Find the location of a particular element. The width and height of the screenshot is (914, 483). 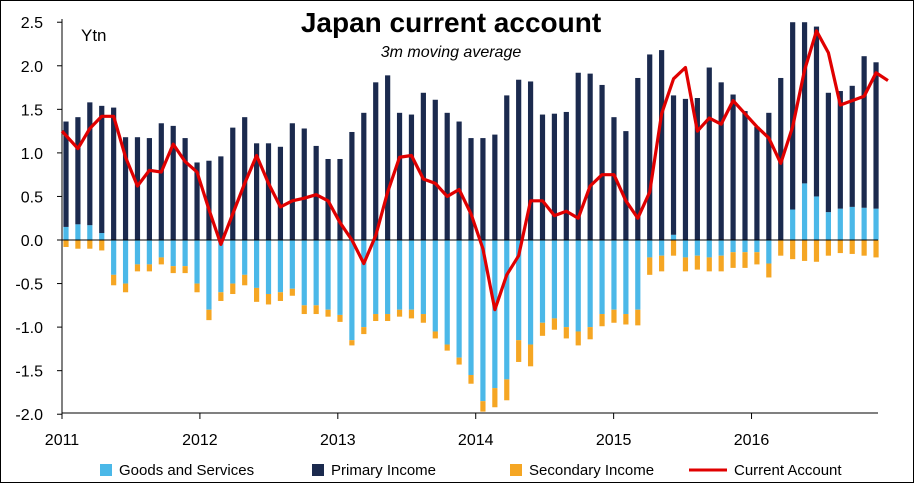

x-tick-label: 2011 is located at coordinates (62, 440).